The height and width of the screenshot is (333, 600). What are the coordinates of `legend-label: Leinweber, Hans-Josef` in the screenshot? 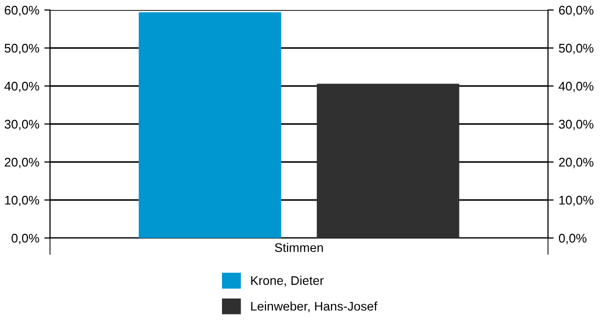 It's located at (314, 306).